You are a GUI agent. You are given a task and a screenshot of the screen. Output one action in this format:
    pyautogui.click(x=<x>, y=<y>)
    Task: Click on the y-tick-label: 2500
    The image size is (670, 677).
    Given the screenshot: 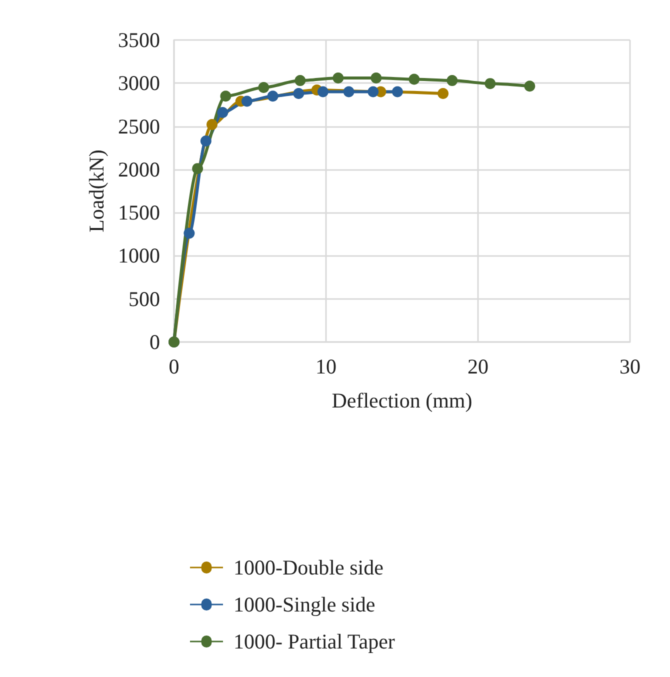 What is the action you would take?
    pyautogui.click(x=139, y=126)
    